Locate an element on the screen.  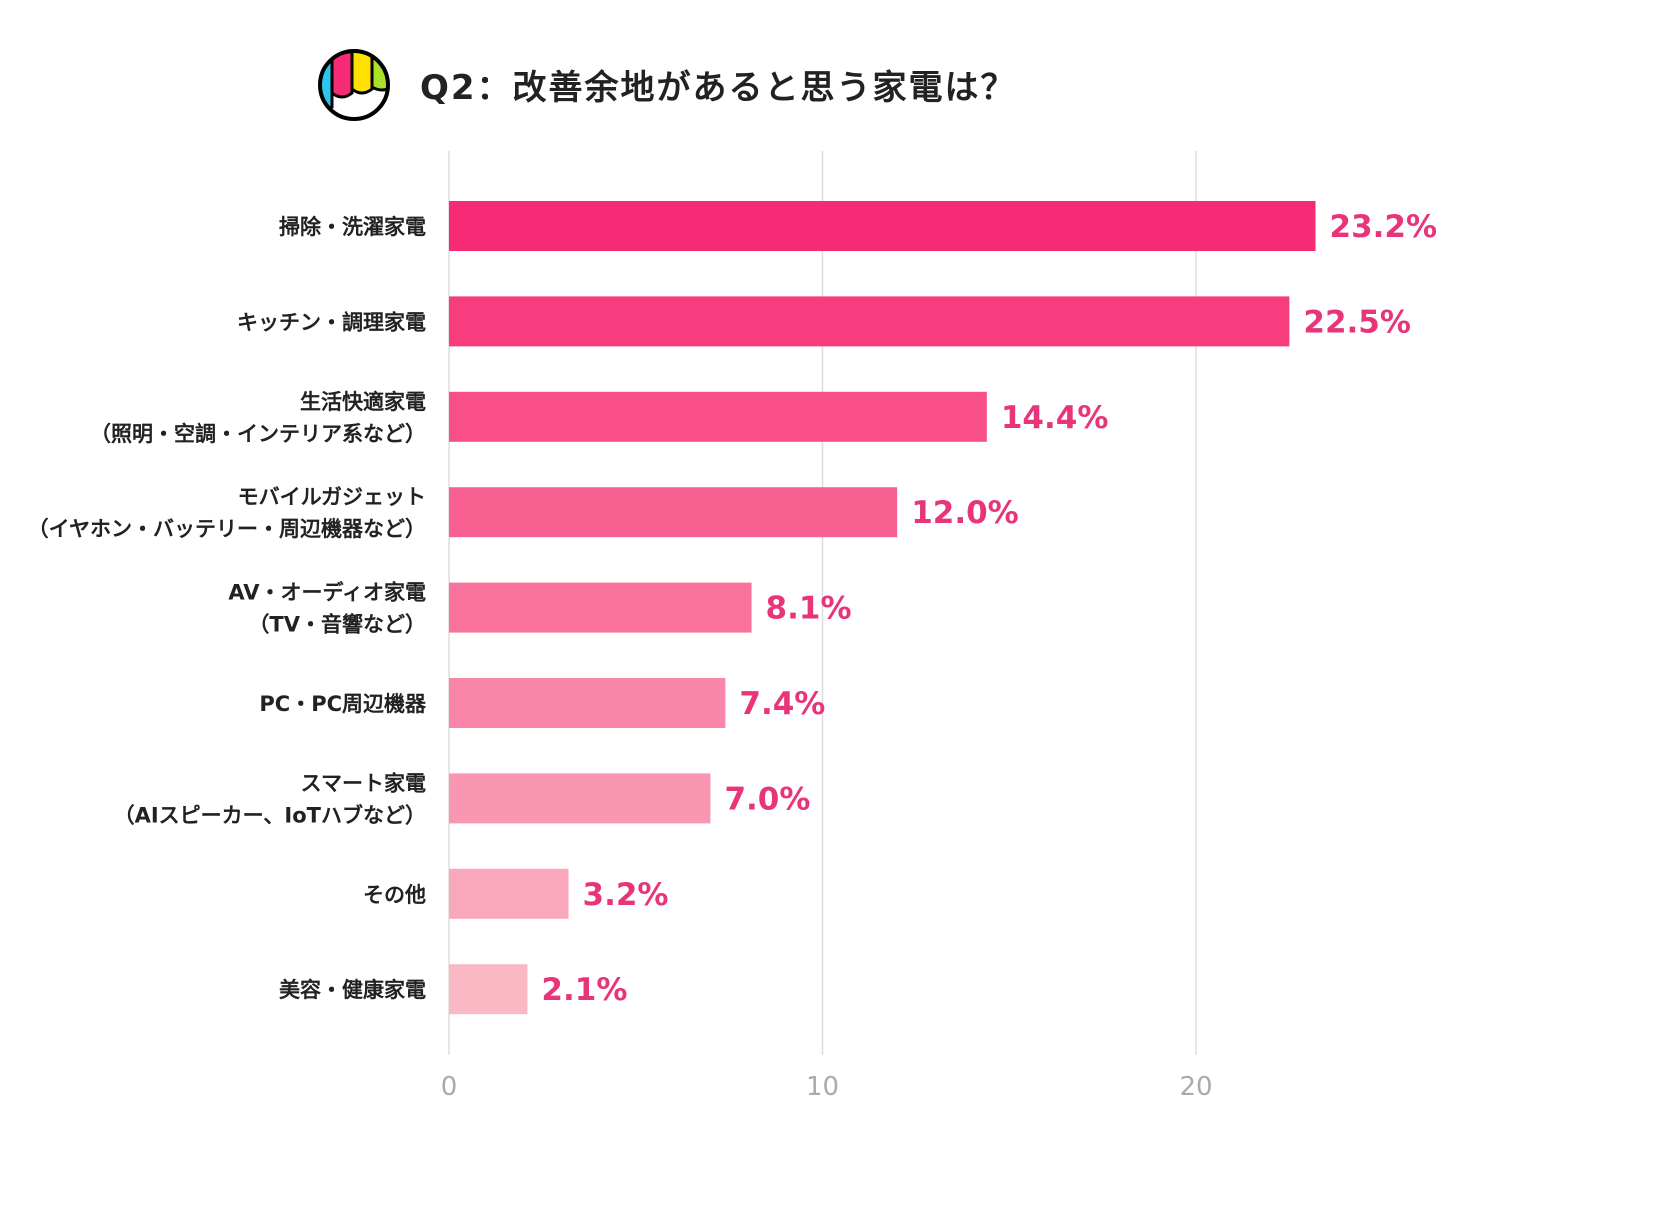
x-tick-label: 0 is located at coordinates (449, 1087).